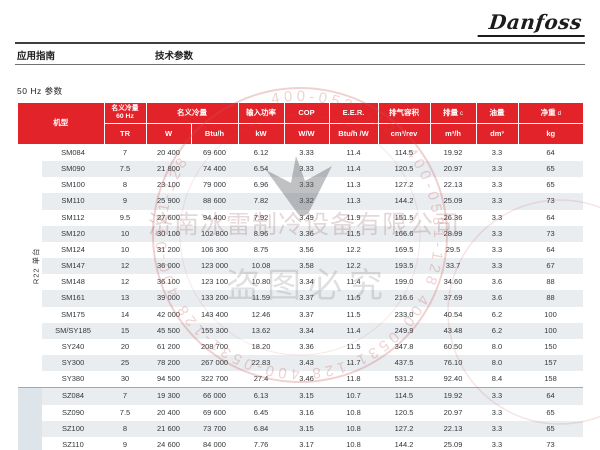  Describe the element at coordinates (168, 201) in the screenshot. I see `value-cell: 25 900` at that location.